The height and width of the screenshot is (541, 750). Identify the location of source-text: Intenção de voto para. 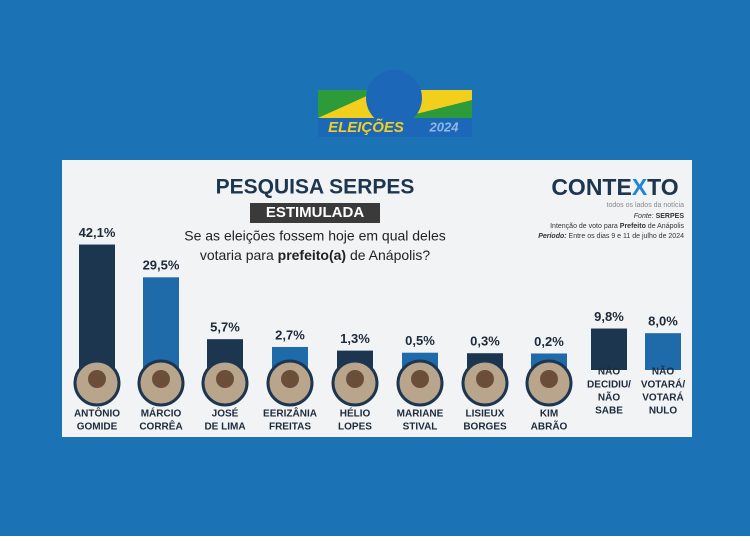
(584, 226).